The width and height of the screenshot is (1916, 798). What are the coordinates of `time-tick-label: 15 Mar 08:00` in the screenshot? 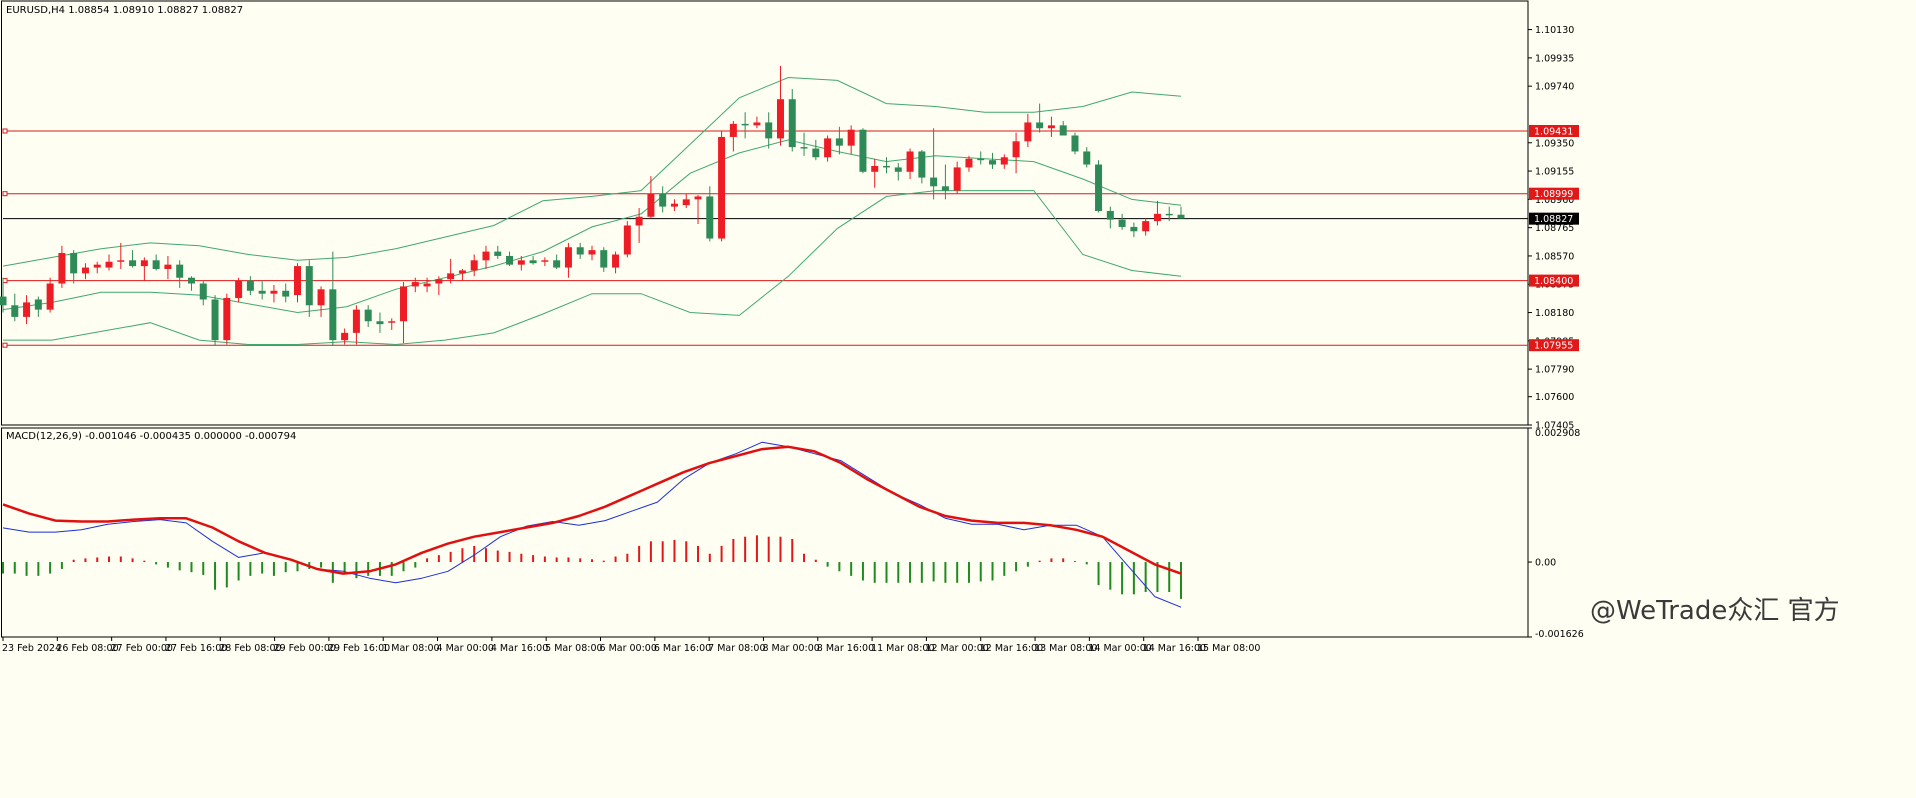 It's located at (1228, 648).